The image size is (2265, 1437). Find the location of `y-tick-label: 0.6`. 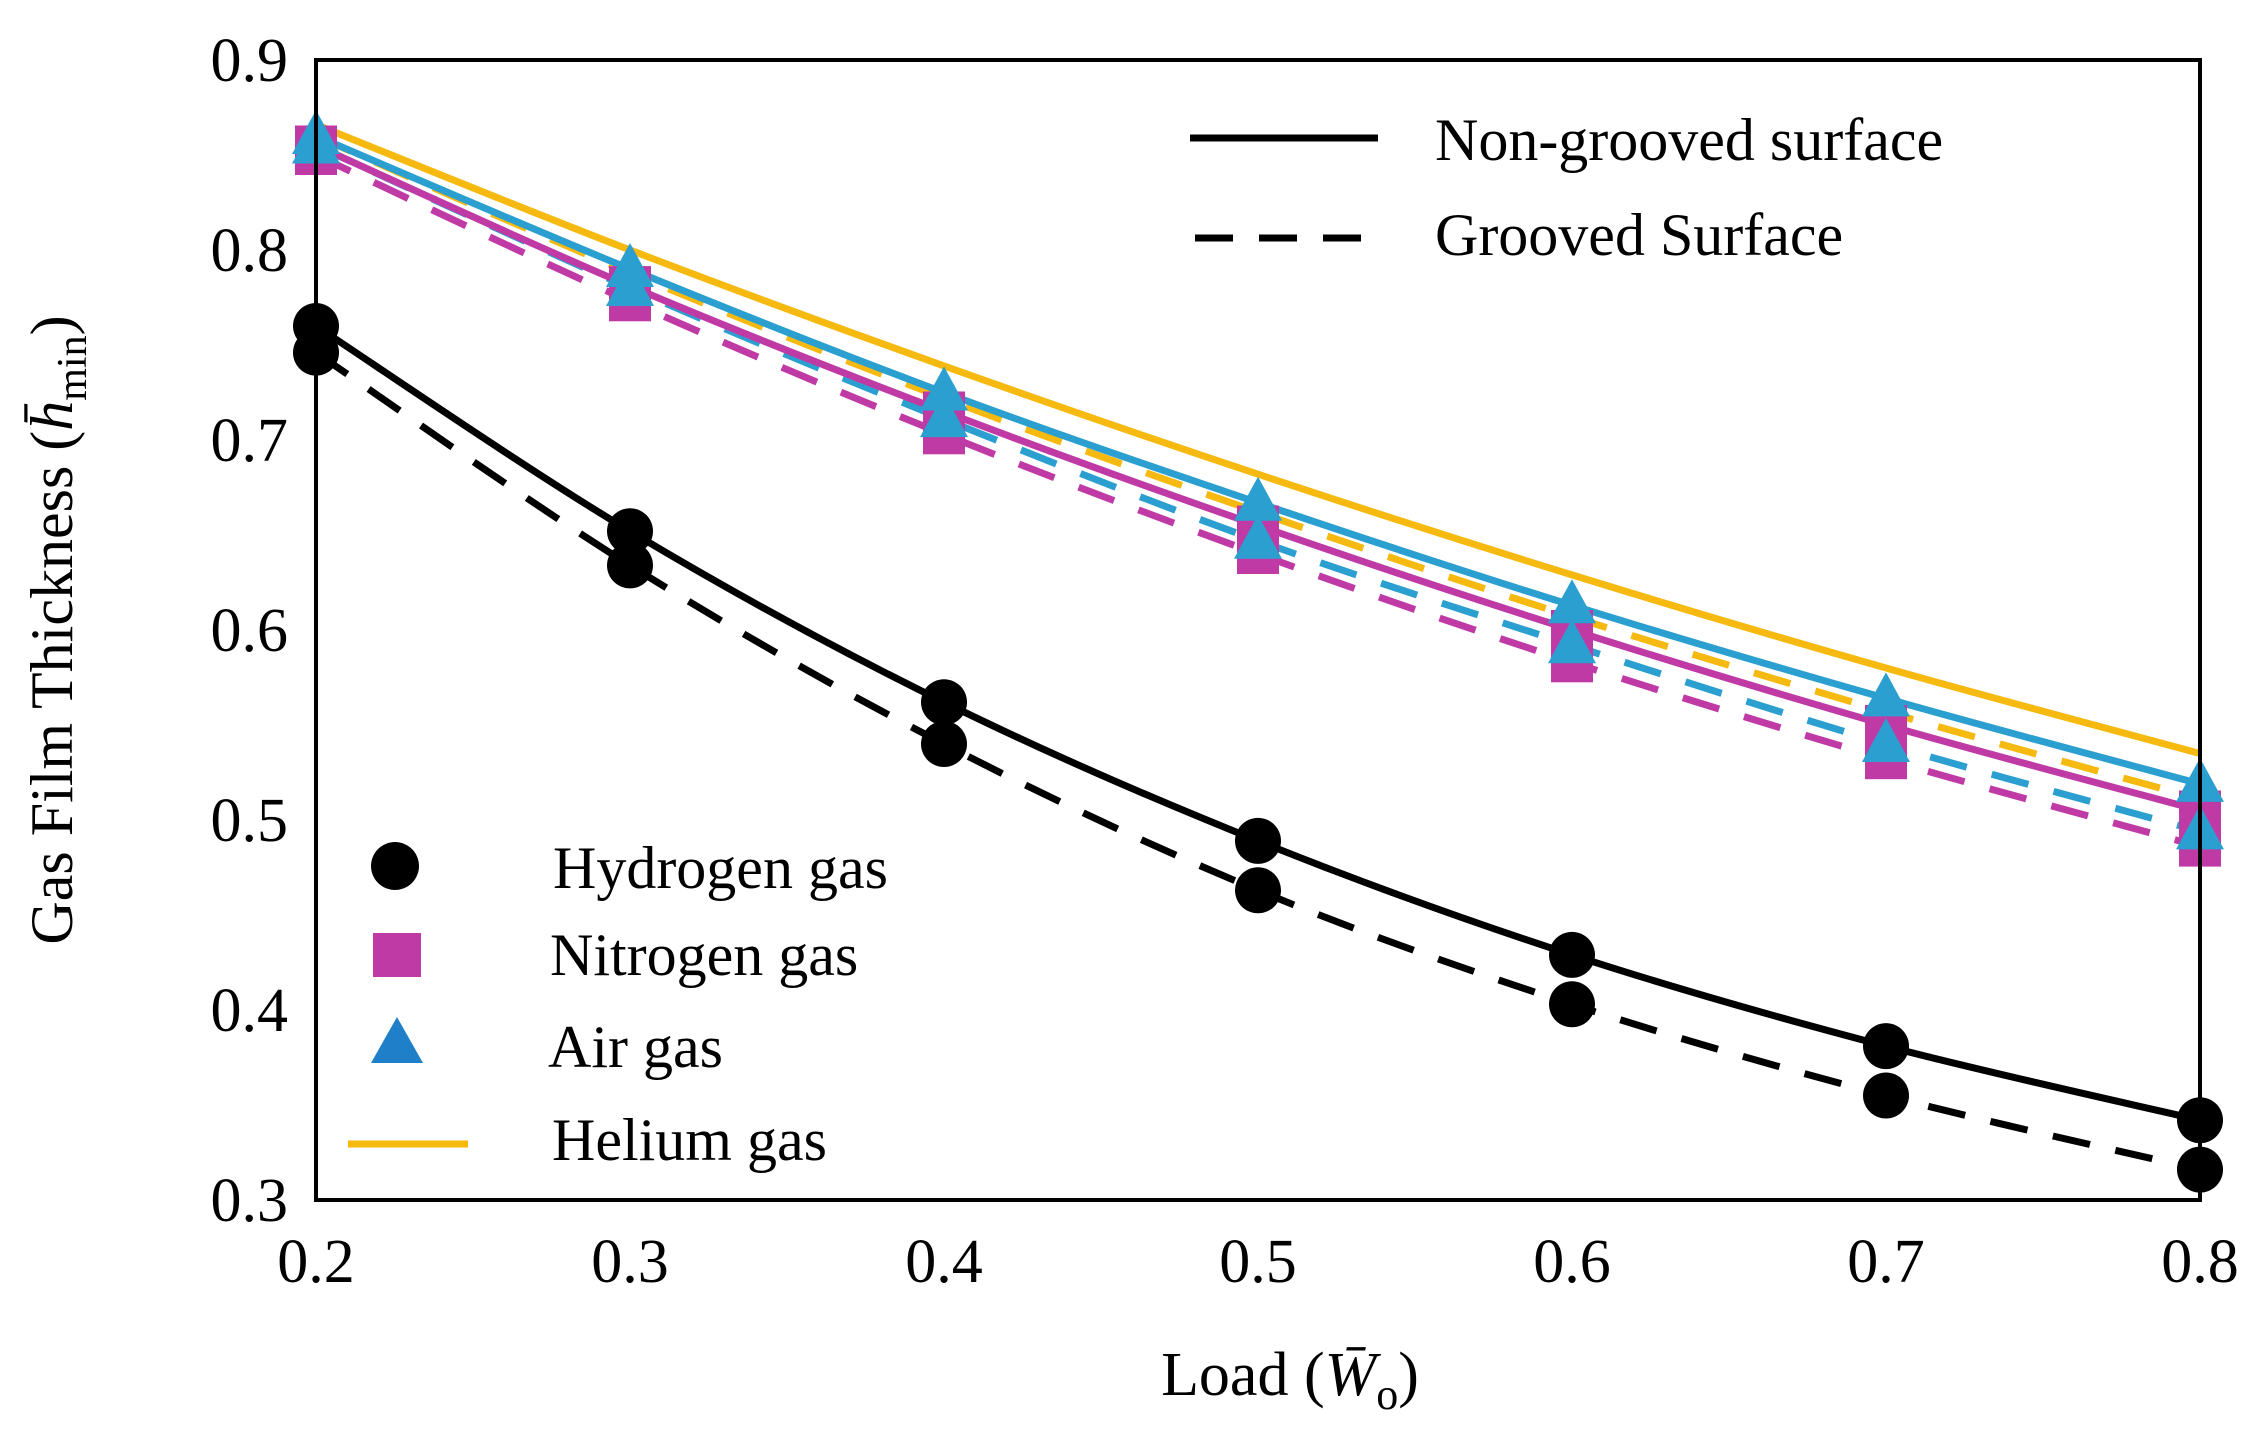

y-tick-label: 0.6 is located at coordinates (250, 631).